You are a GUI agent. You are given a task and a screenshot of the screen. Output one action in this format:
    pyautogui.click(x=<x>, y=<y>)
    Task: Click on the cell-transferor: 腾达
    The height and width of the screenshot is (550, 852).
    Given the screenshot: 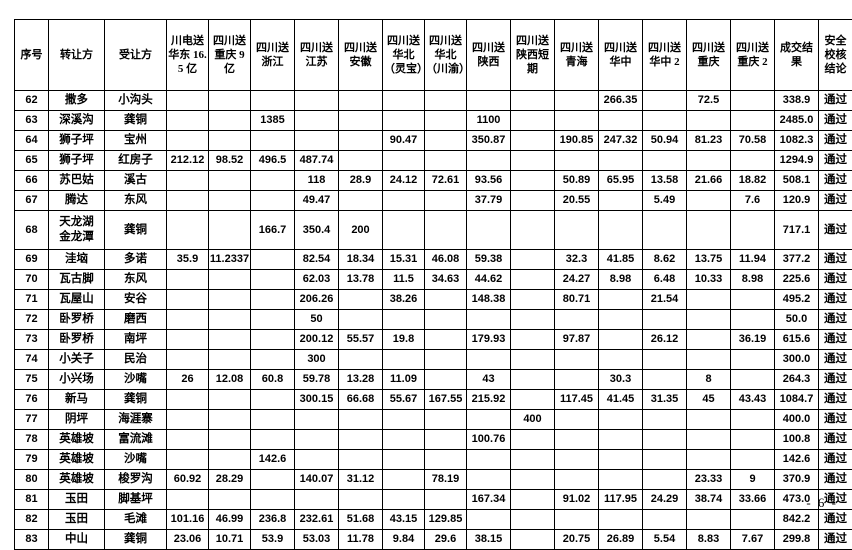 What is the action you would take?
    pyautogui.click(x=77, y=201)
    